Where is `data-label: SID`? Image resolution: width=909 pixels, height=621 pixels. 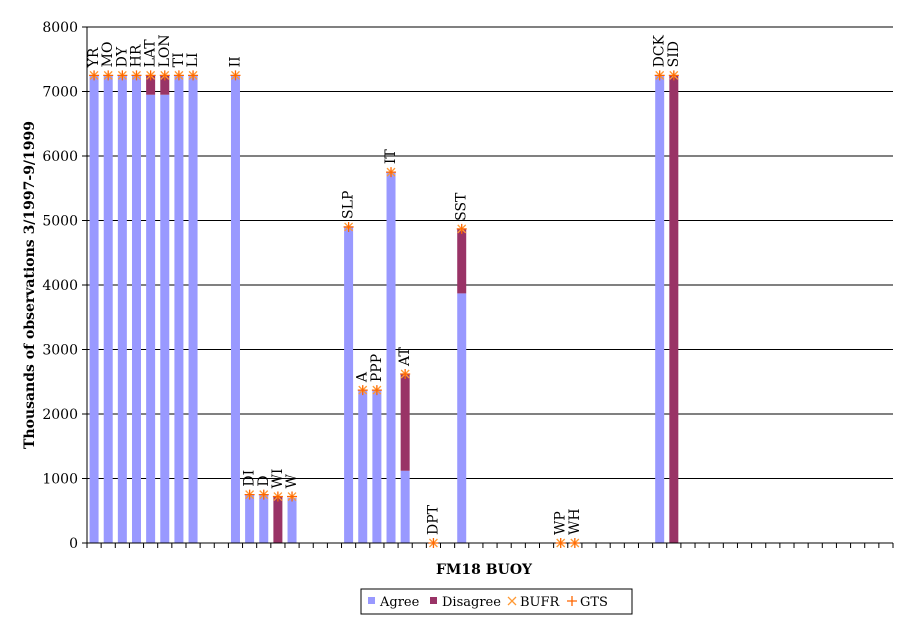
data-label: SID is located at coordinates (674, 54).